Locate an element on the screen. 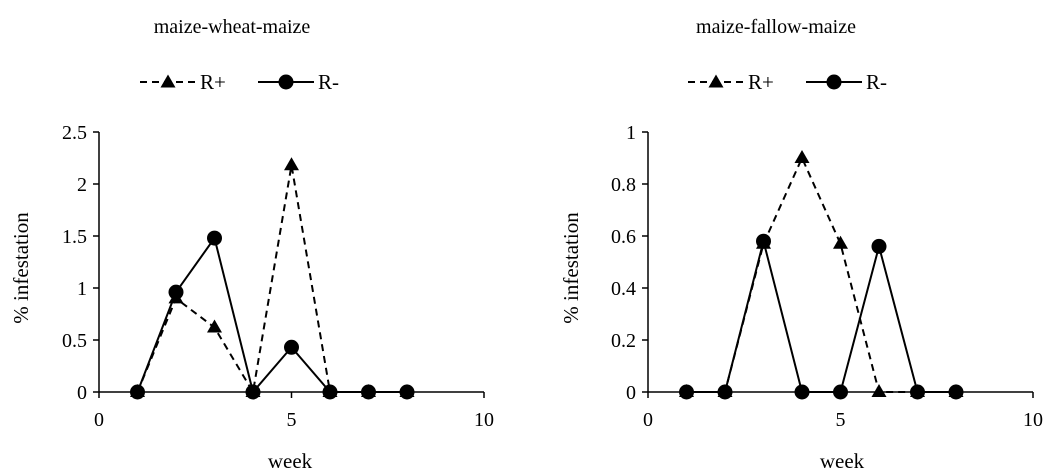  chart-2-legend: R+ R- is located at coordinates (787, 82).